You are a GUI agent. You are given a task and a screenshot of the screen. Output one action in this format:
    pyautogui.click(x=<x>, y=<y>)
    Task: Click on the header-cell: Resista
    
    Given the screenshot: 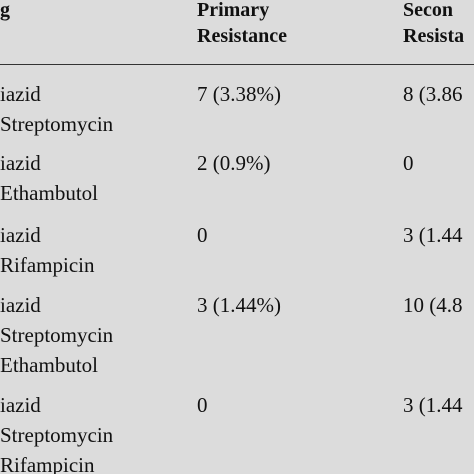 What is the action you would take?
    pyautogui.click(x=434, y=36)
    